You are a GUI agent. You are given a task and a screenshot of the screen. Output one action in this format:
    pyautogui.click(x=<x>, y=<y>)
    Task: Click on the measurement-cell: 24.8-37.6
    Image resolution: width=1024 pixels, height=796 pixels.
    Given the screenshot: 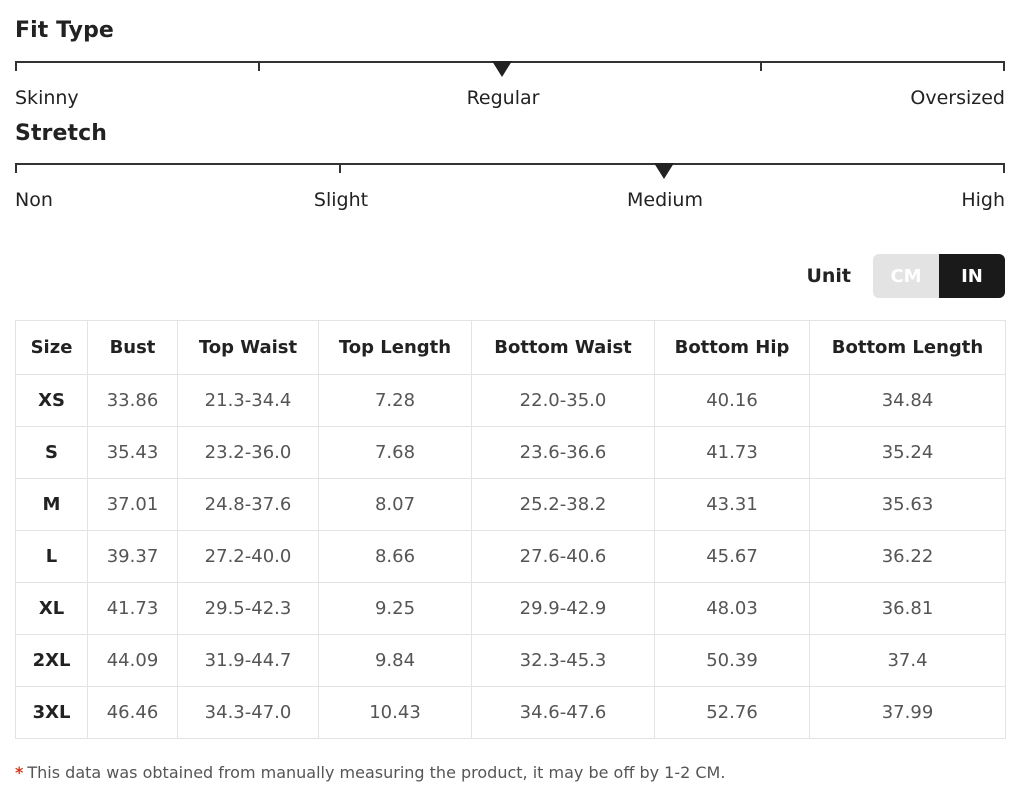 What is the action you would take?
    pyautogui.click(x=248, y=504)
    